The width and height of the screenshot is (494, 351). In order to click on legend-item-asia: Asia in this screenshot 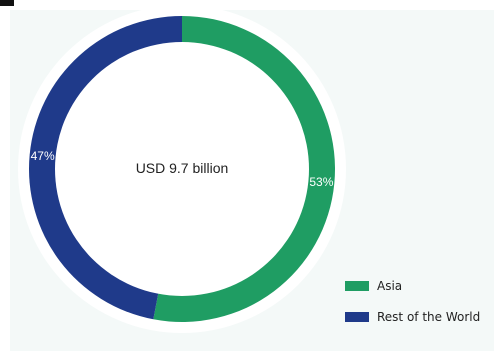, I will do `click(412, 286)`.